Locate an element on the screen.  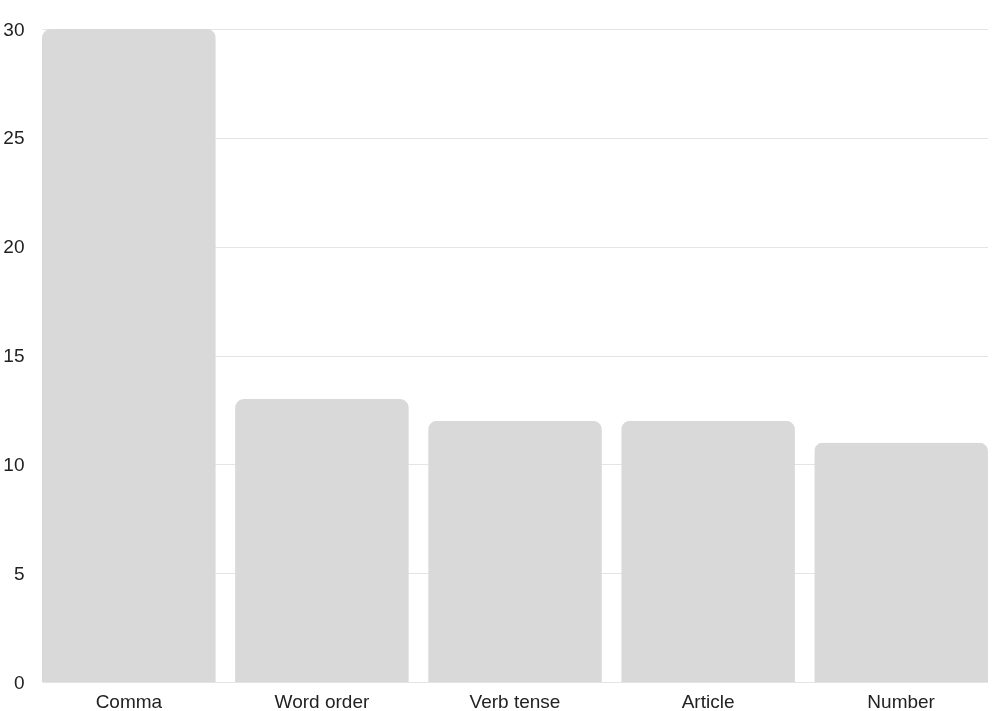
y-tick-label: 30 is located at coordinates (14, 29).